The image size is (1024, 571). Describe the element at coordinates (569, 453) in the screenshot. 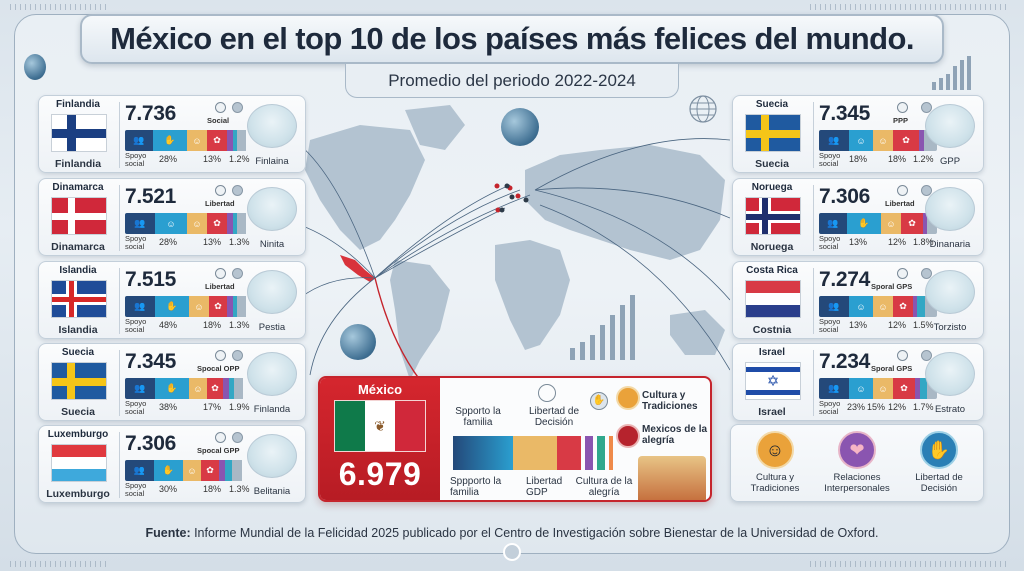

I see `badge-icon` at that location.